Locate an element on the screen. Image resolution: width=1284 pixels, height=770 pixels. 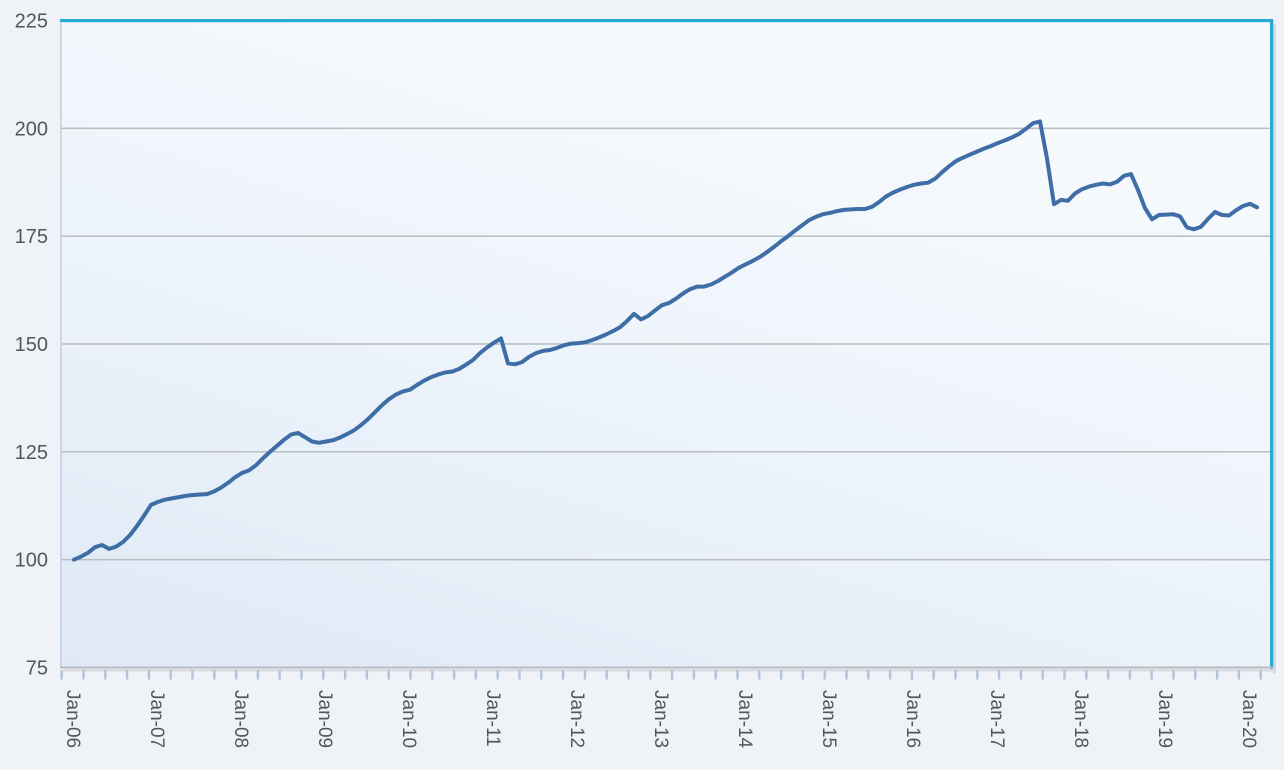
x-tick-label: Jan-12 is located at coordinates (576, 719).